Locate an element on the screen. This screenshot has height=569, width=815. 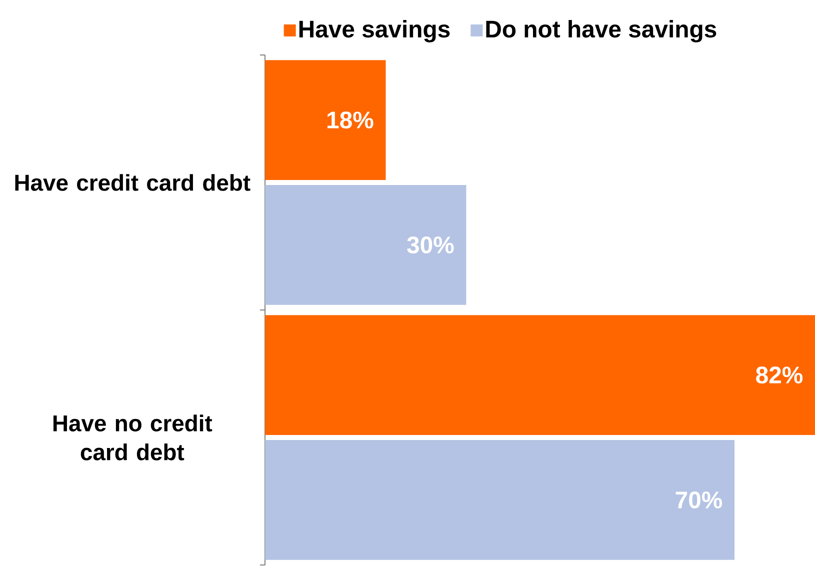
data-label: 82% is located at coordinates (779, 375).